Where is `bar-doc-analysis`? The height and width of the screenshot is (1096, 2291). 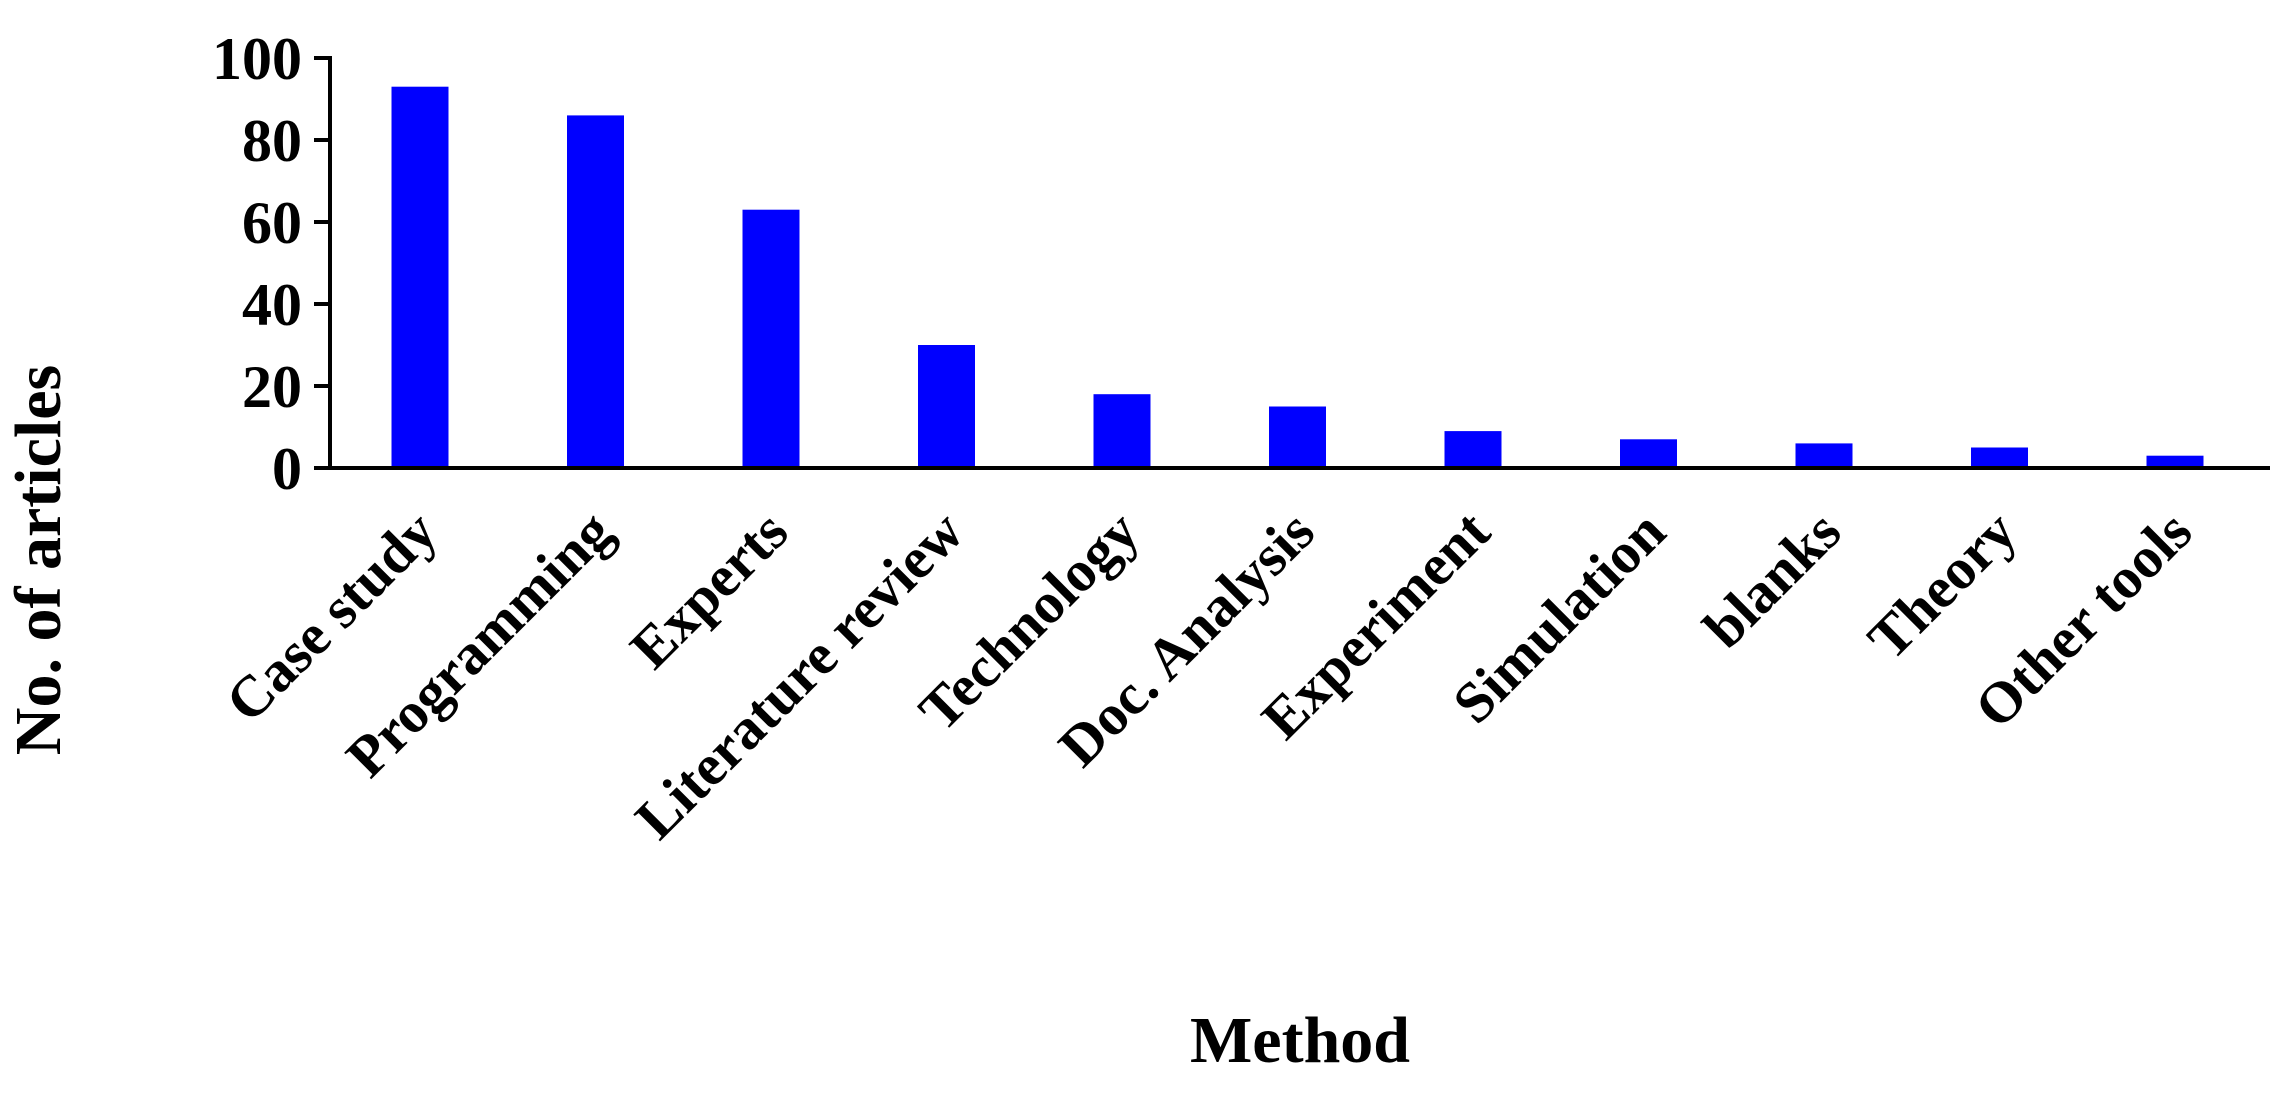
bar-doc-analysis is located at coordinates (1297, 437).